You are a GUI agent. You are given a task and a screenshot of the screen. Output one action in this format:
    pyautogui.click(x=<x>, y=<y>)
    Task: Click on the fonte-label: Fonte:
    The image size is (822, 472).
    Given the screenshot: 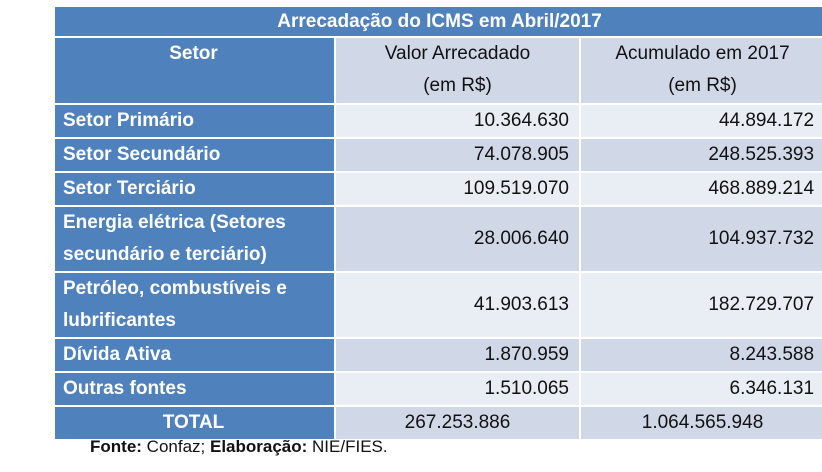 What is the action you would take?
    pyautogui.click(x=116, y=446)
    